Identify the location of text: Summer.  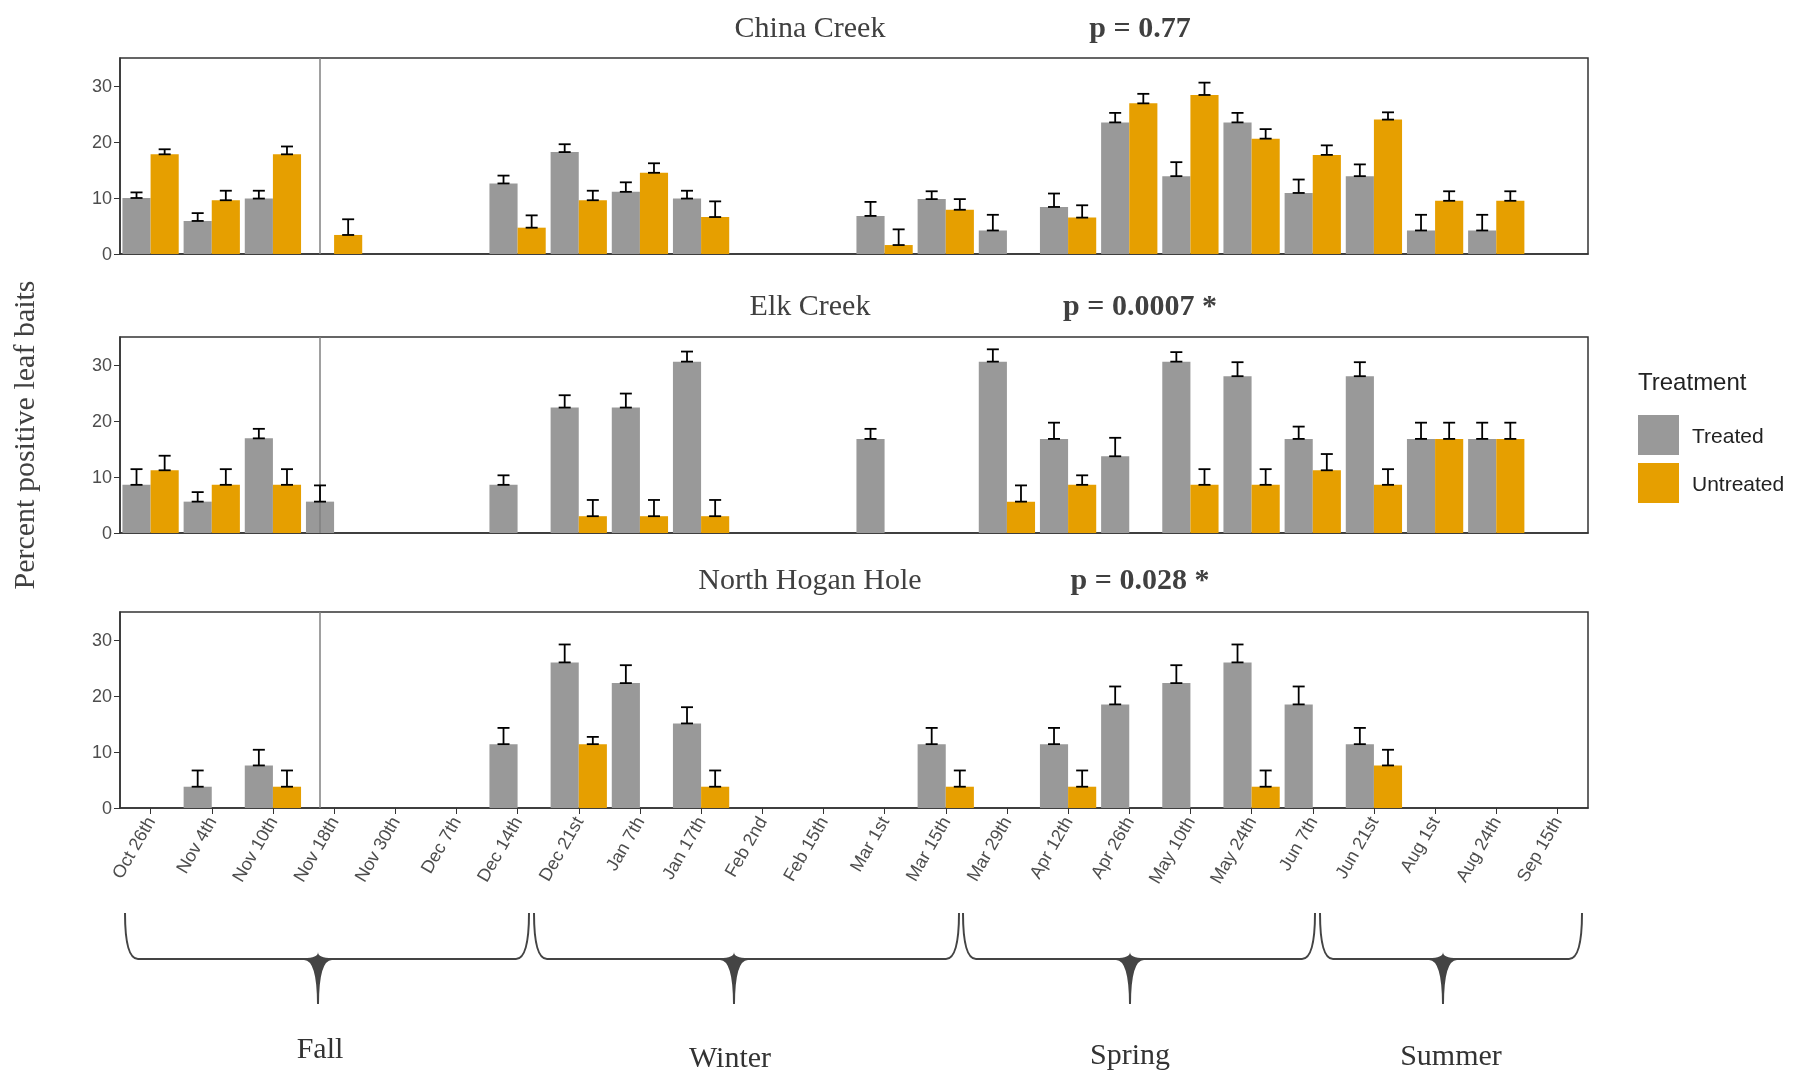
(1451, 1054).